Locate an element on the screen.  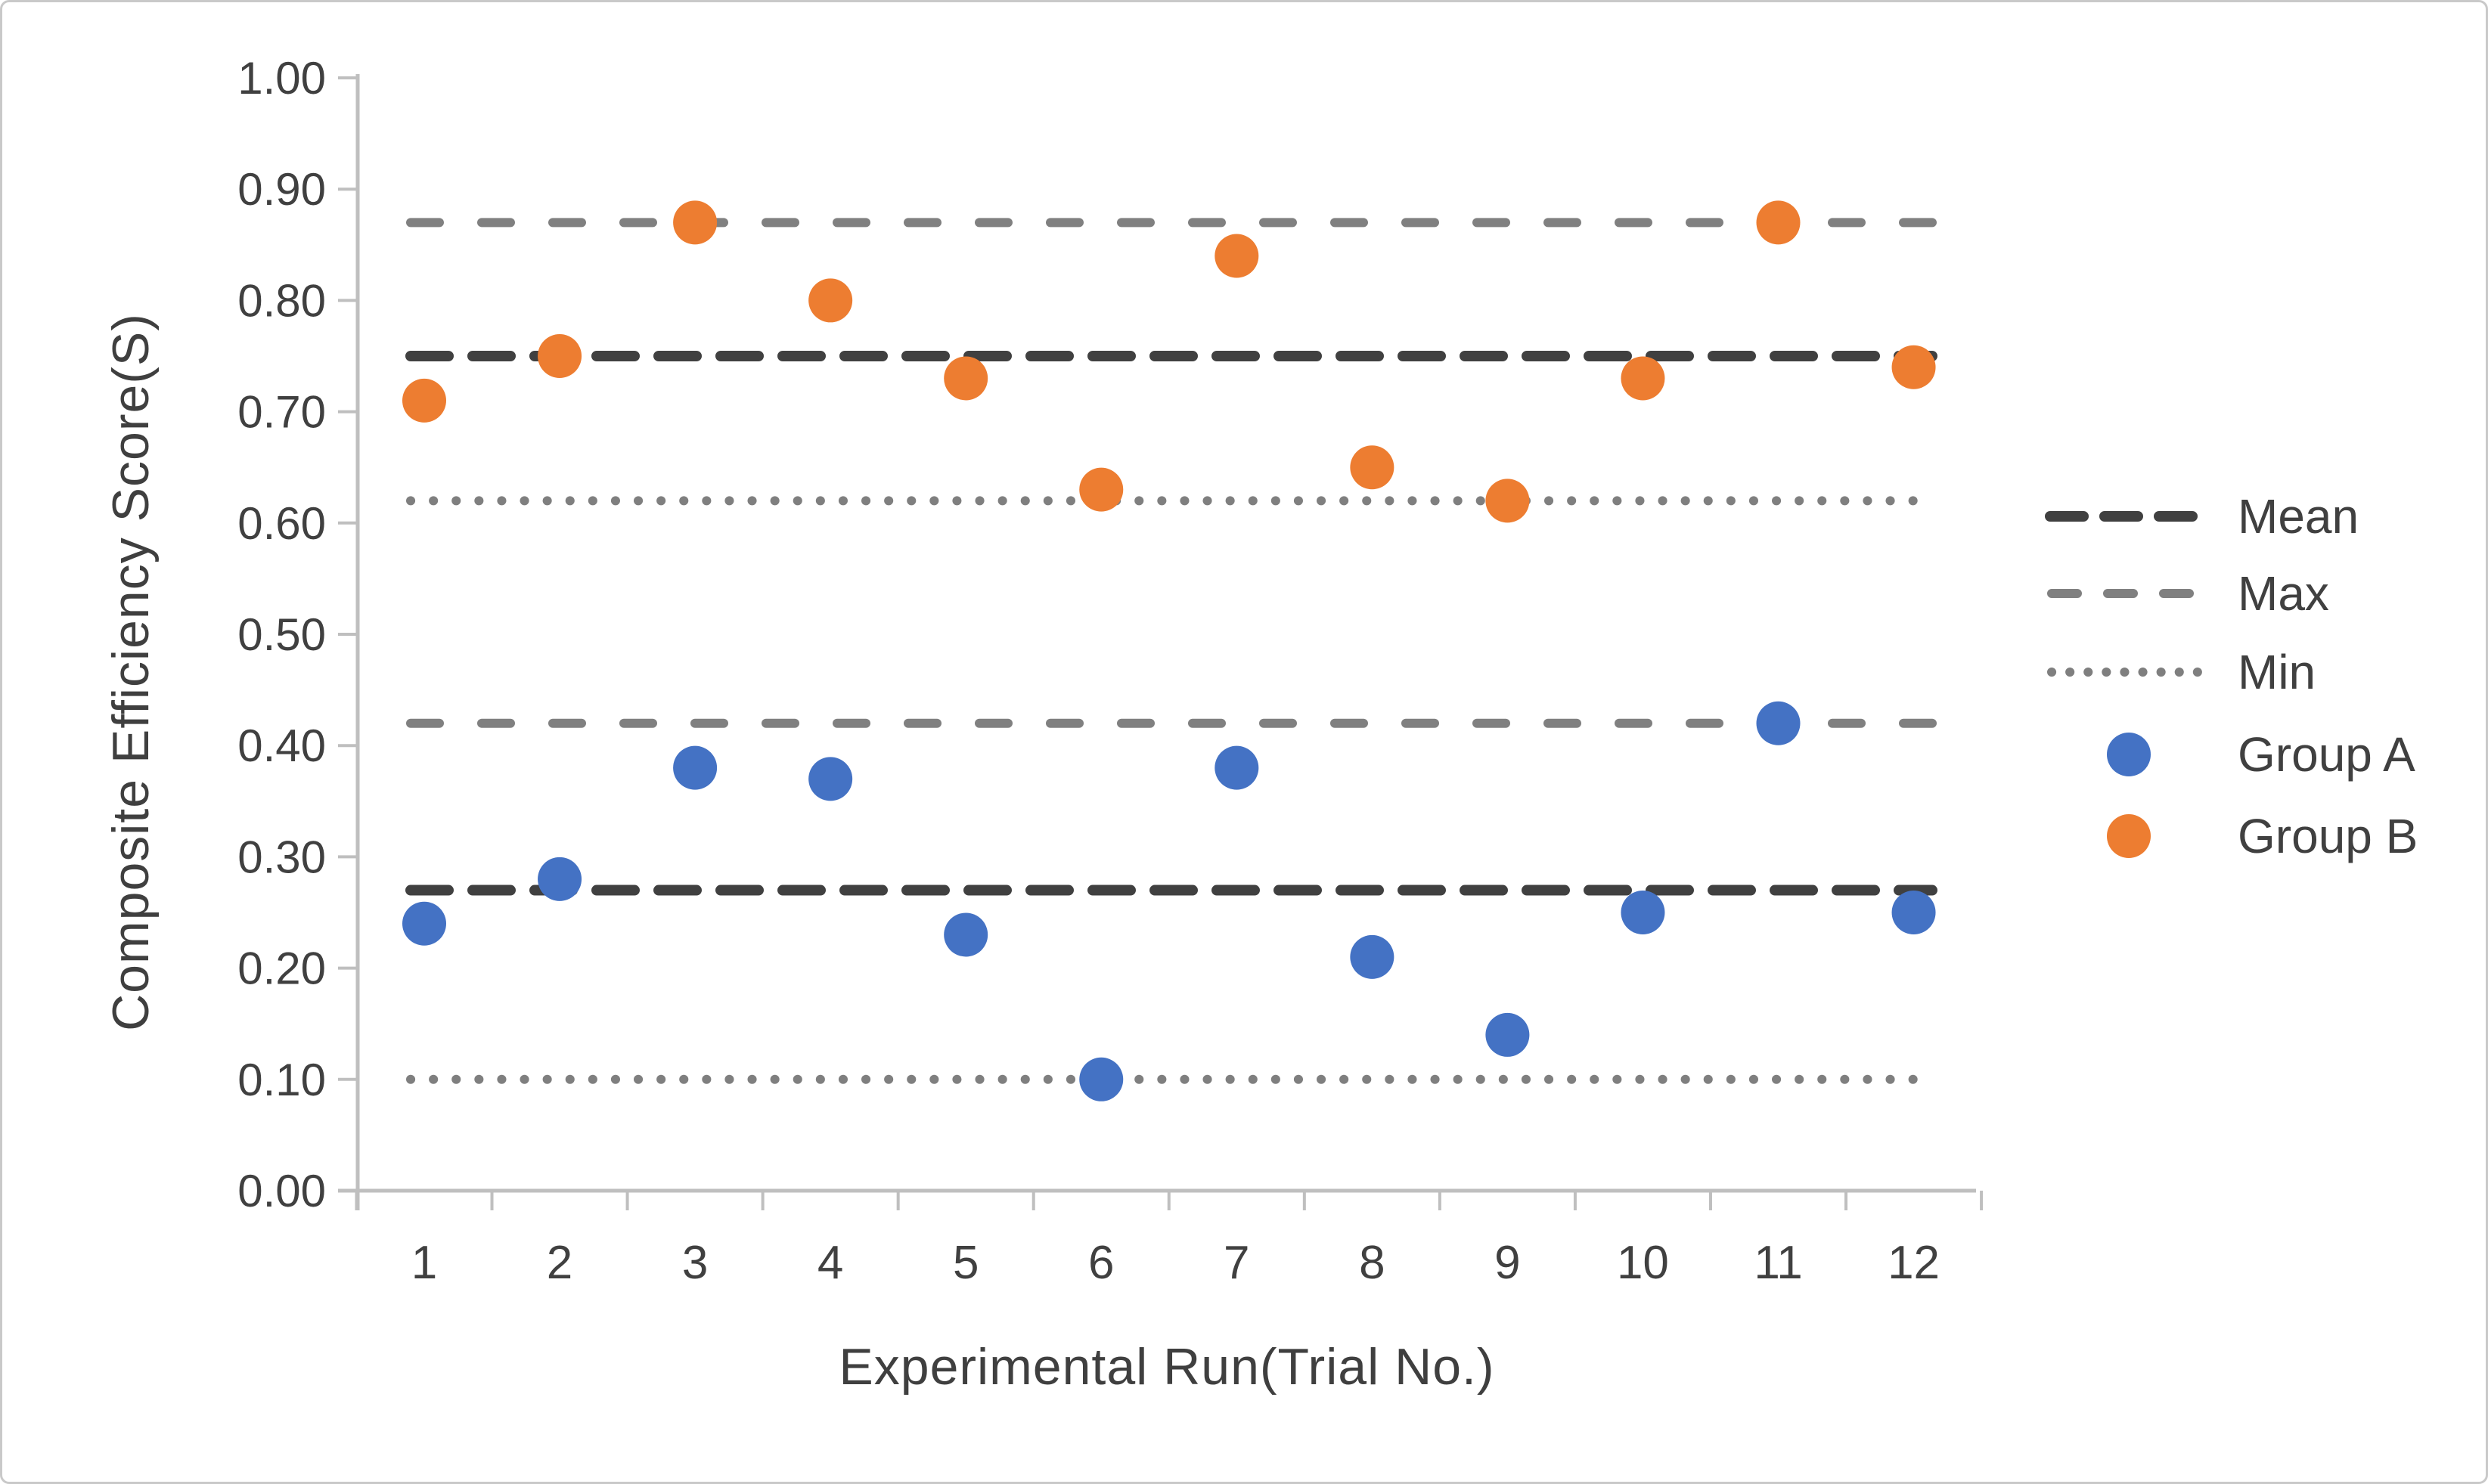
x-tick-label: 8 is located at coordinates (1372, 1263).